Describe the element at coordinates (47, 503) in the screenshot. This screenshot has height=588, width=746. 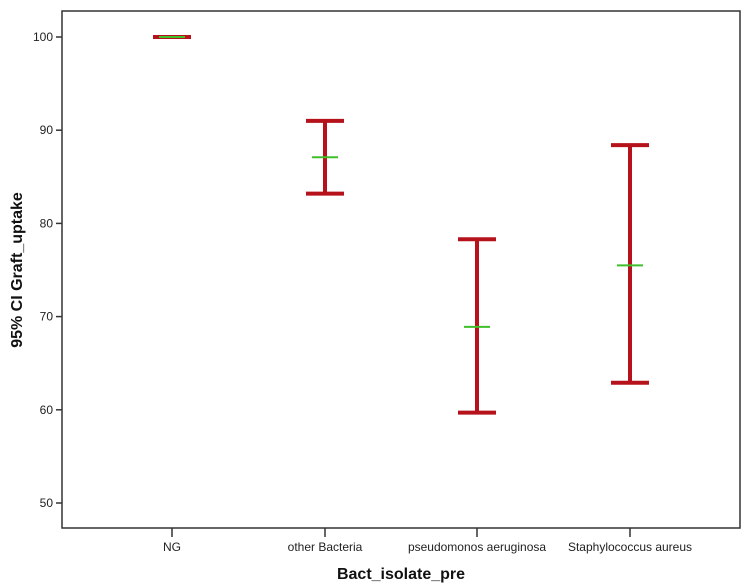
I see `y-tick-label: 50` at that location.